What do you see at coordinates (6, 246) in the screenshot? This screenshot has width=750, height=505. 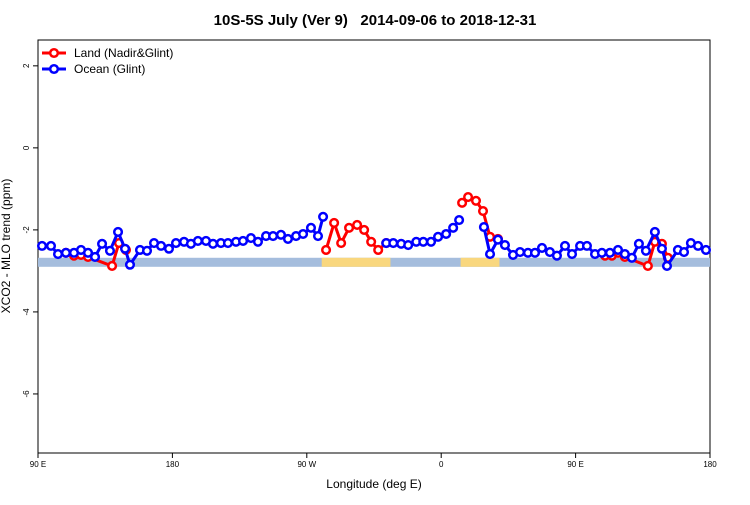 I see `y-axis-label: XCO2 - MLO trend (ppm)` at bounding box center [6, 246].